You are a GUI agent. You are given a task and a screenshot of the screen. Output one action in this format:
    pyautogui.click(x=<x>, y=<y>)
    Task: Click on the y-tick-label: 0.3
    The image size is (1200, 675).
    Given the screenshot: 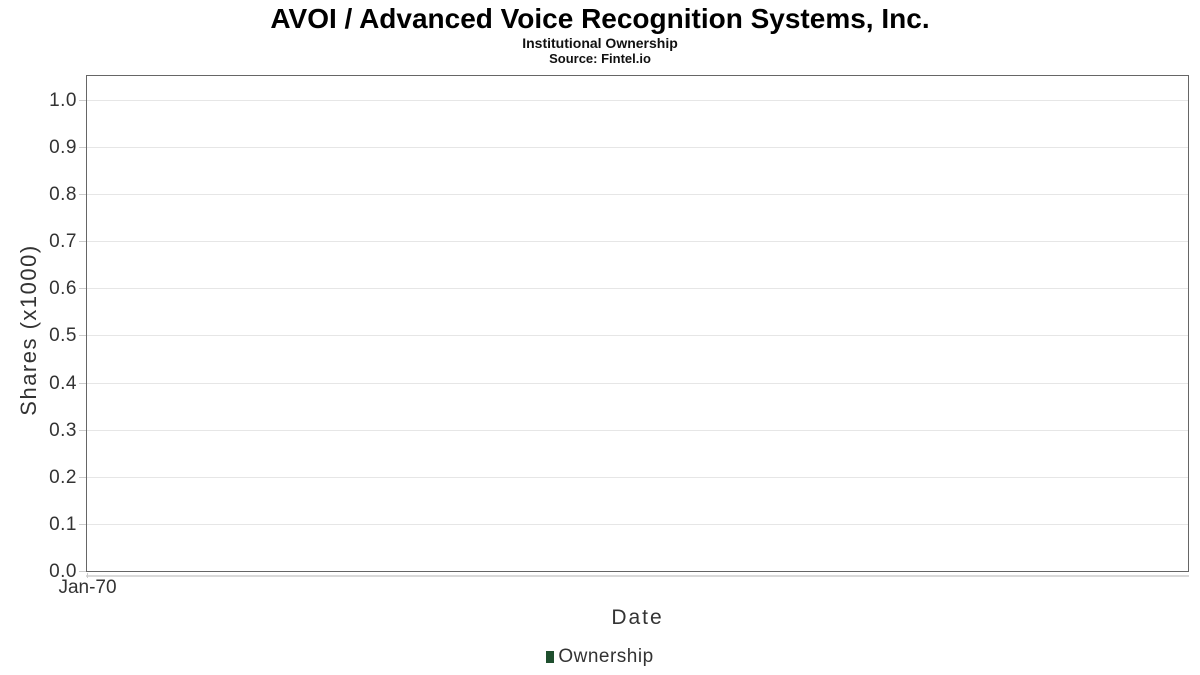 What is the action you would take?
    pyautogui.click(x=63, y=430)
    